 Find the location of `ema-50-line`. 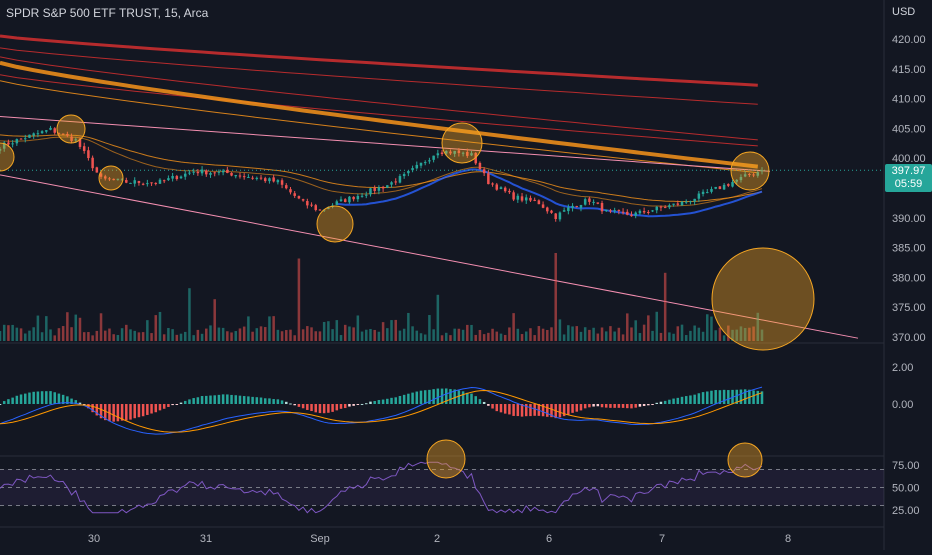

ema-50-line is located at coordinates (381, 168).